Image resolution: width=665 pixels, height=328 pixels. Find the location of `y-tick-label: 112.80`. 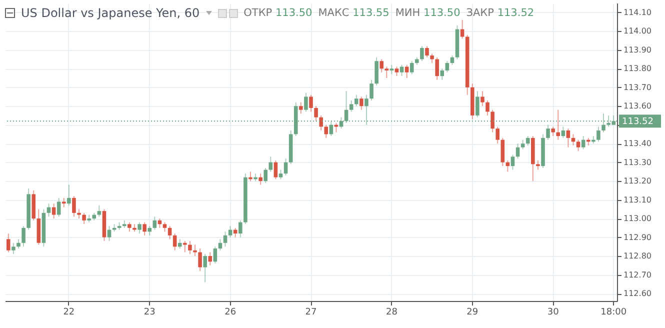

y-tick-label: 112.80 is located at coordinates (638, 256).